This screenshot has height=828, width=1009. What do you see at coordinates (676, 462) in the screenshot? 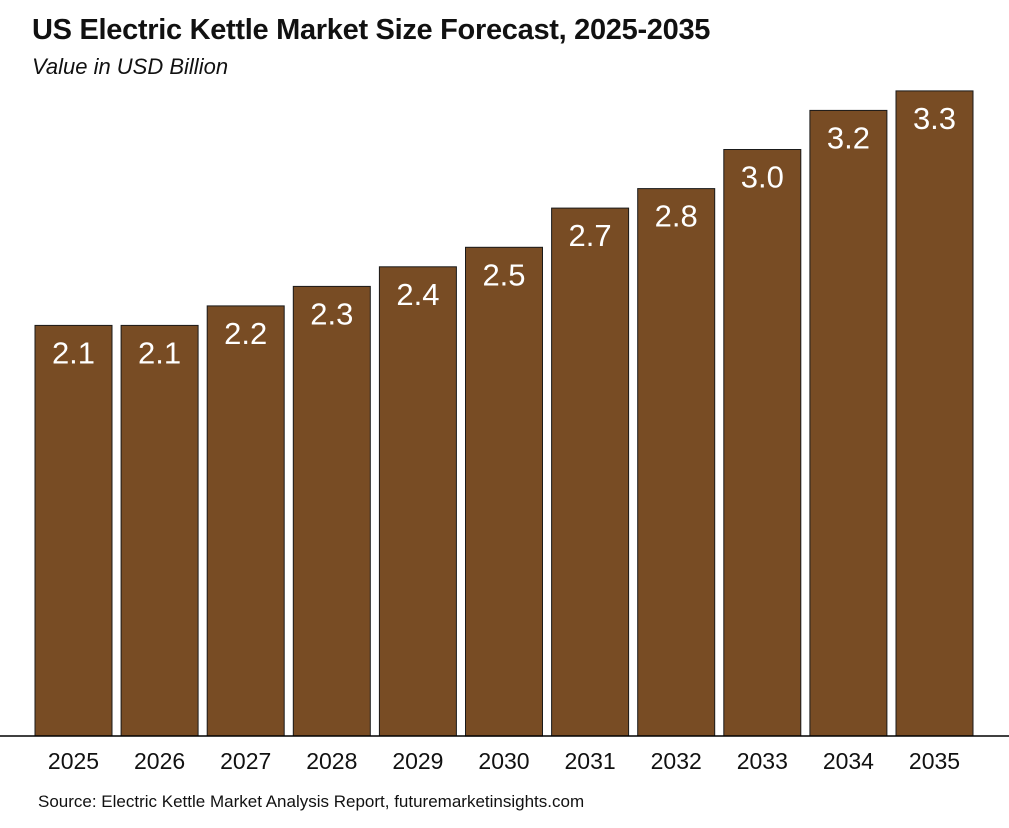
I see `bar-2032` at bounding box center [676, 462].